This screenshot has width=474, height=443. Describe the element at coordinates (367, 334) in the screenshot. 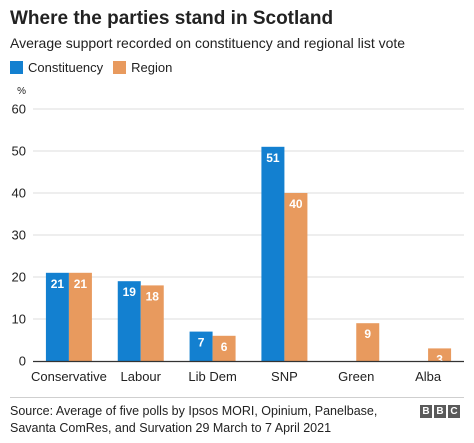

I see `data-label-green-region: 9` at that location.